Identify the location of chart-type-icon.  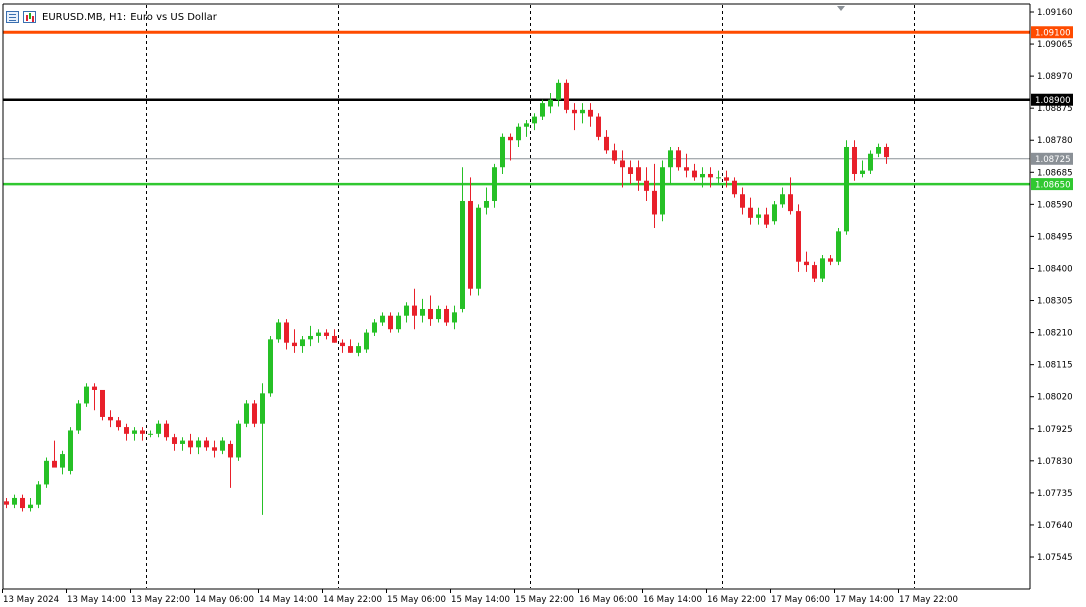
(29, 17).